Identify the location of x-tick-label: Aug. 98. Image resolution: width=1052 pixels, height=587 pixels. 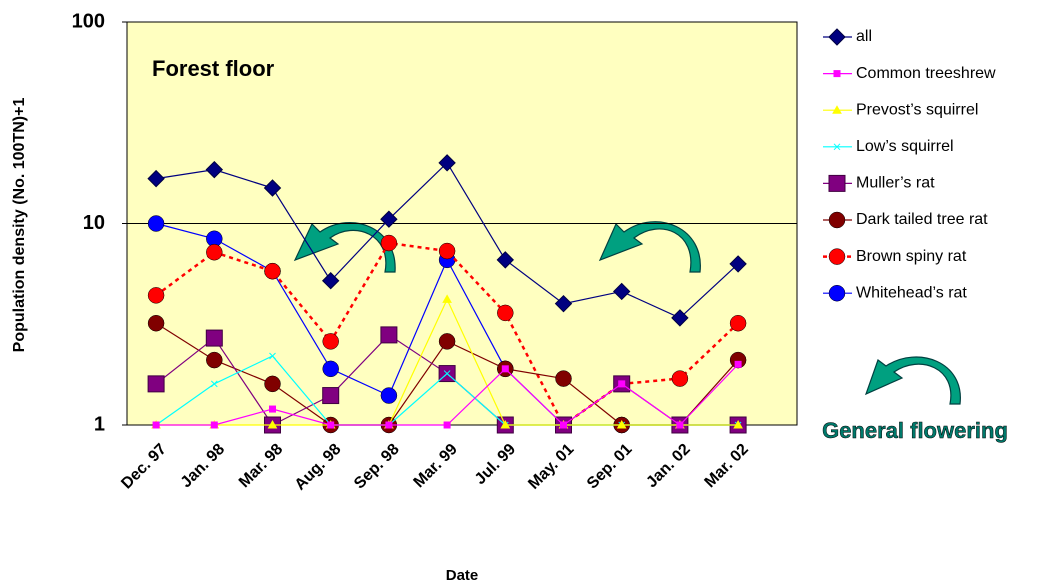
(318, 467).